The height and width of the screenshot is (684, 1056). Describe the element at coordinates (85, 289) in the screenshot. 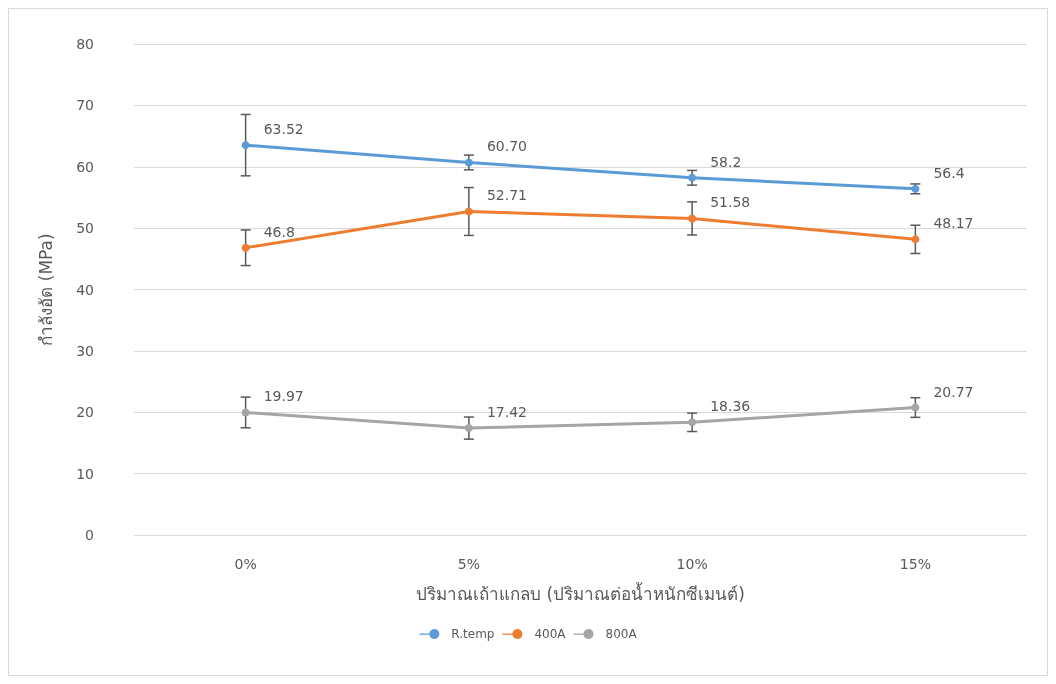

I see `y-tick-label: 40` at that location.